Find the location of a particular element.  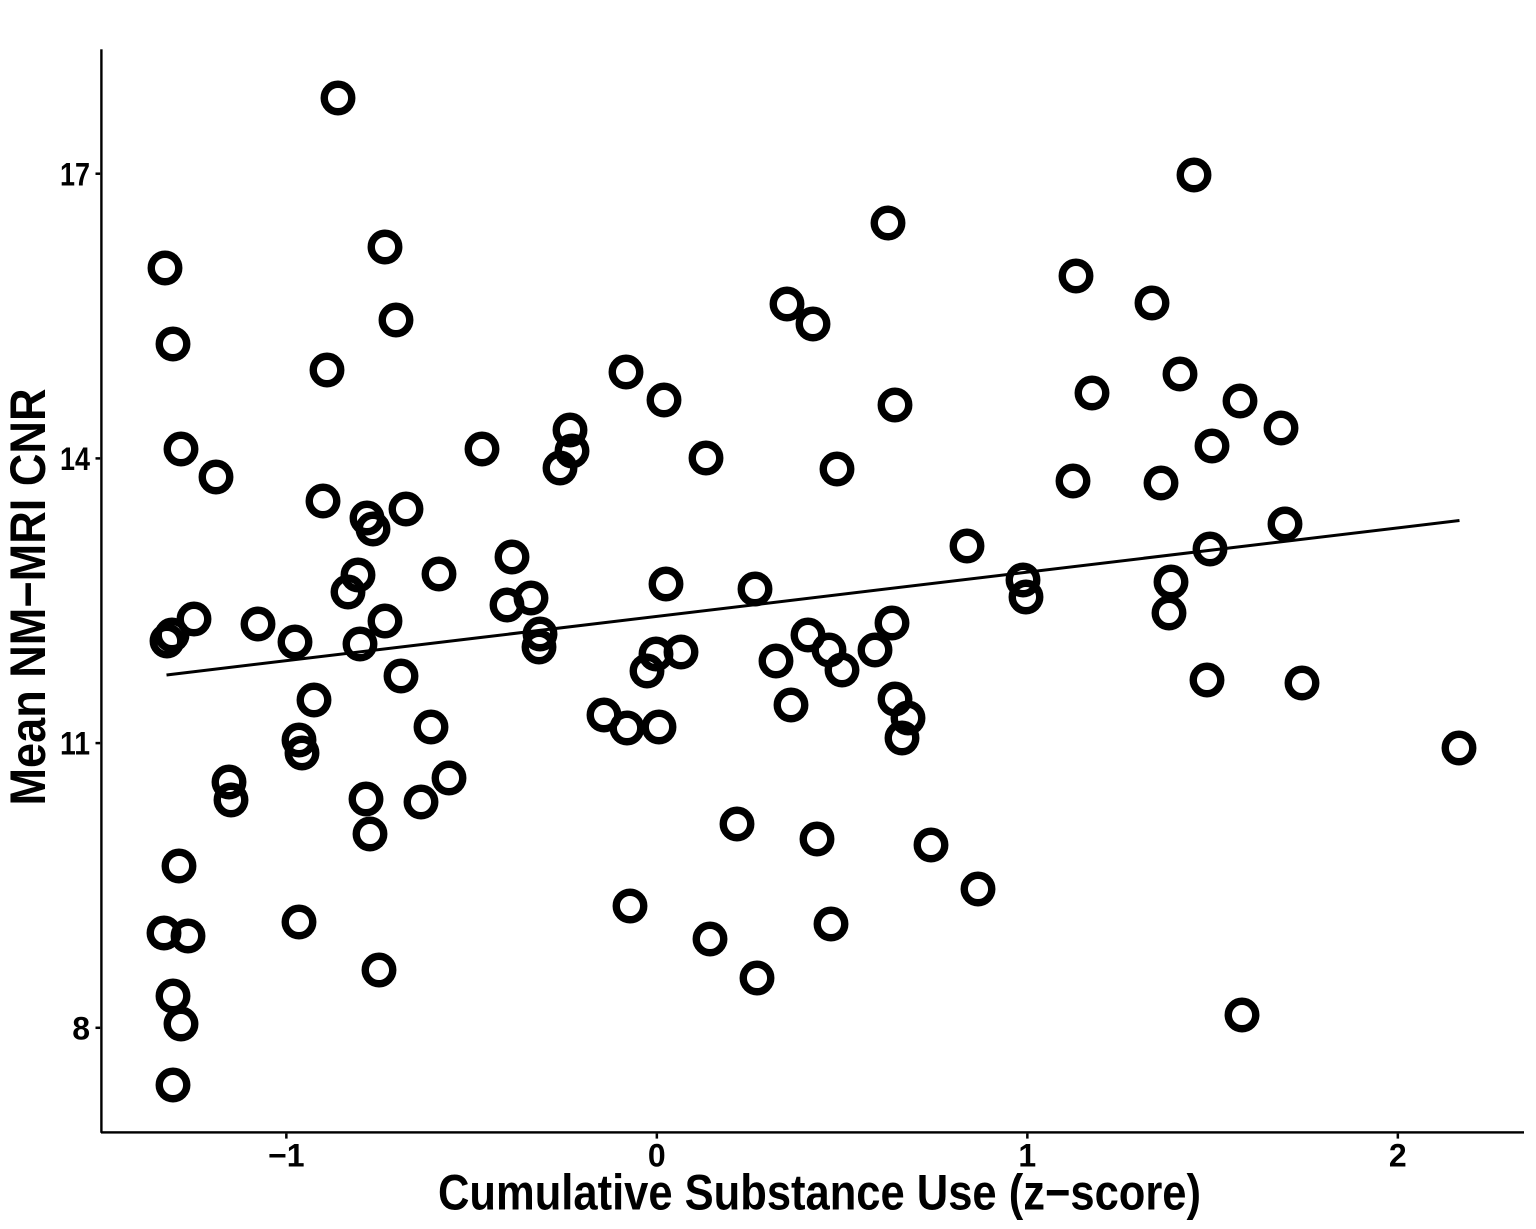

svg-text: 14 is located at coordinates (75, 459).